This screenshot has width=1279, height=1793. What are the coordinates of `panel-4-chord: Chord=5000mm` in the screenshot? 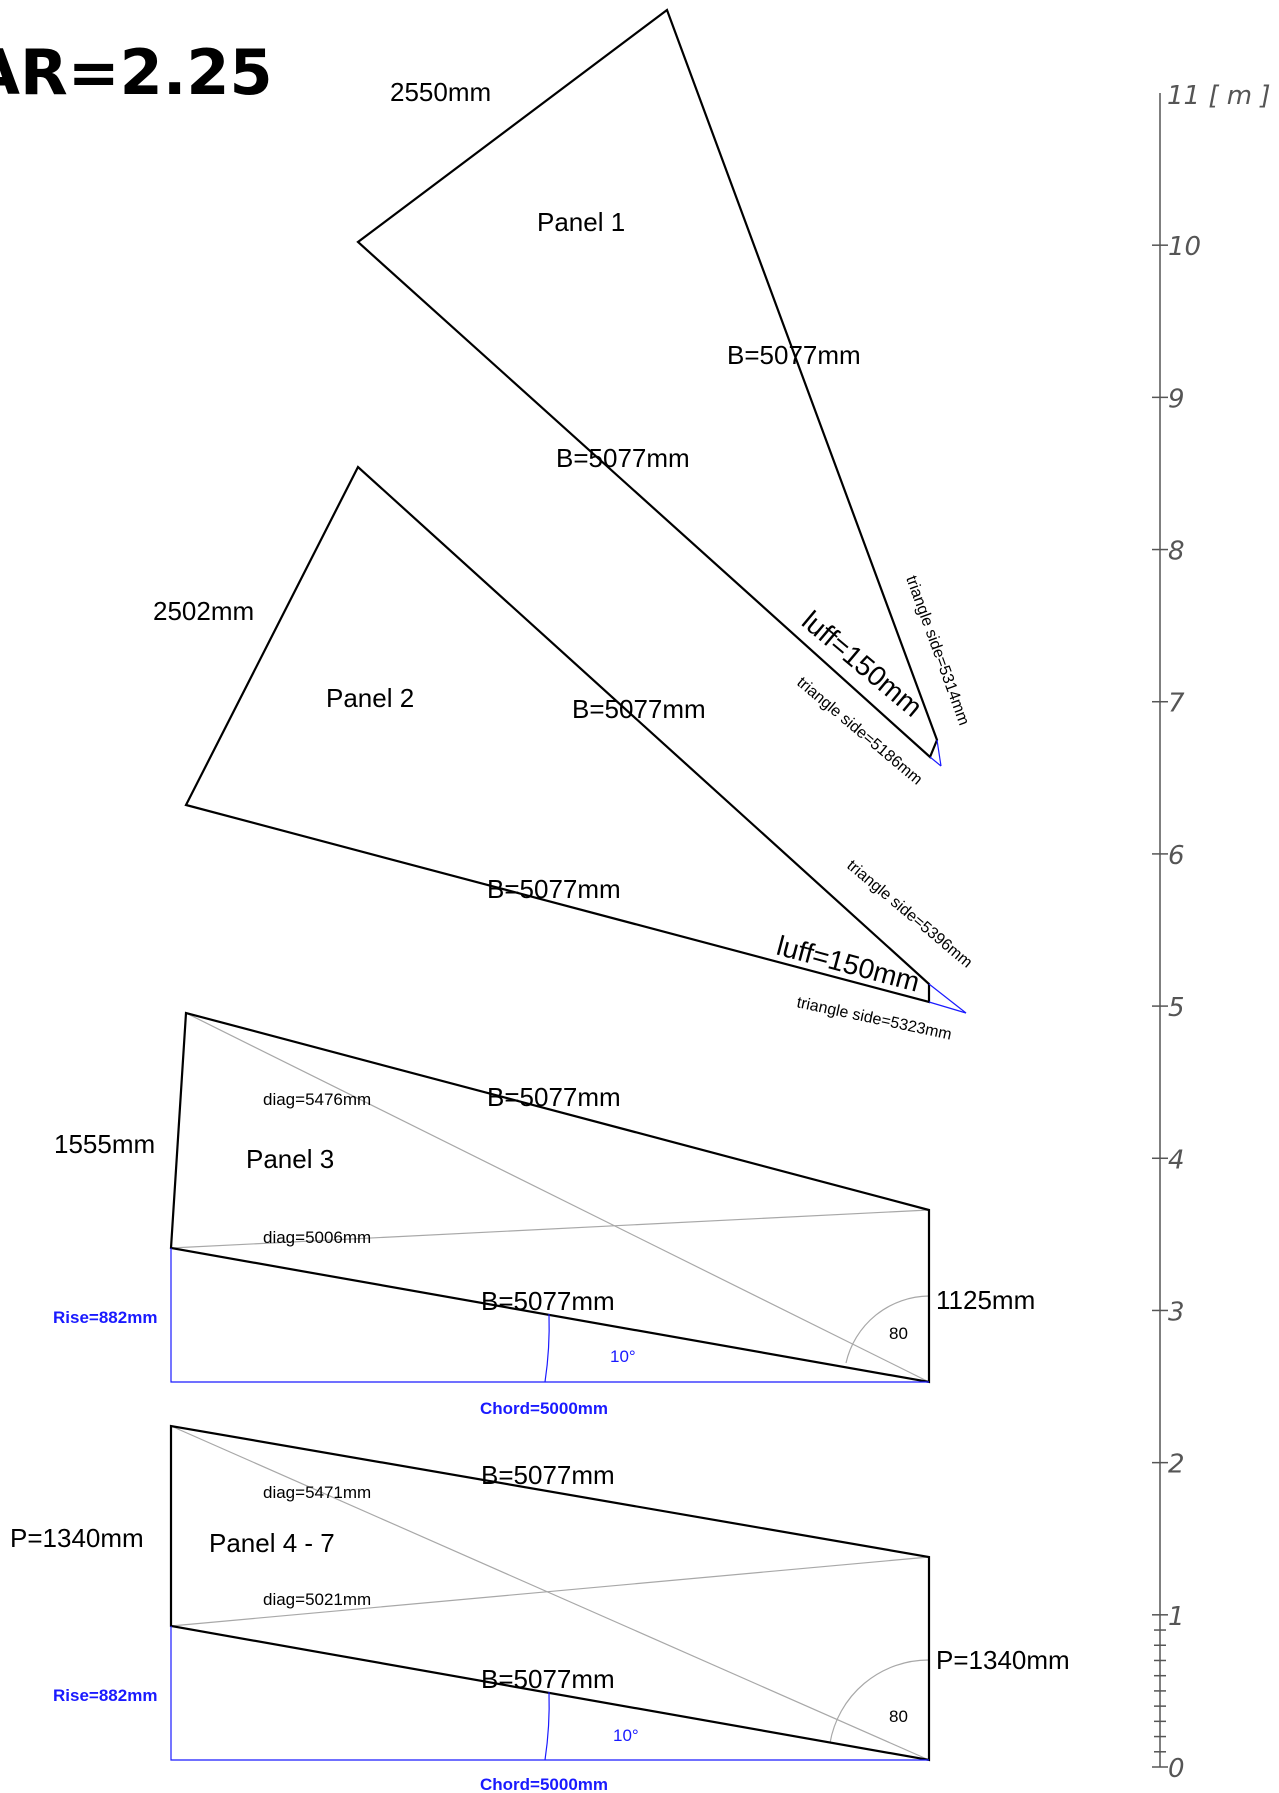 It's located at (544, 1784).